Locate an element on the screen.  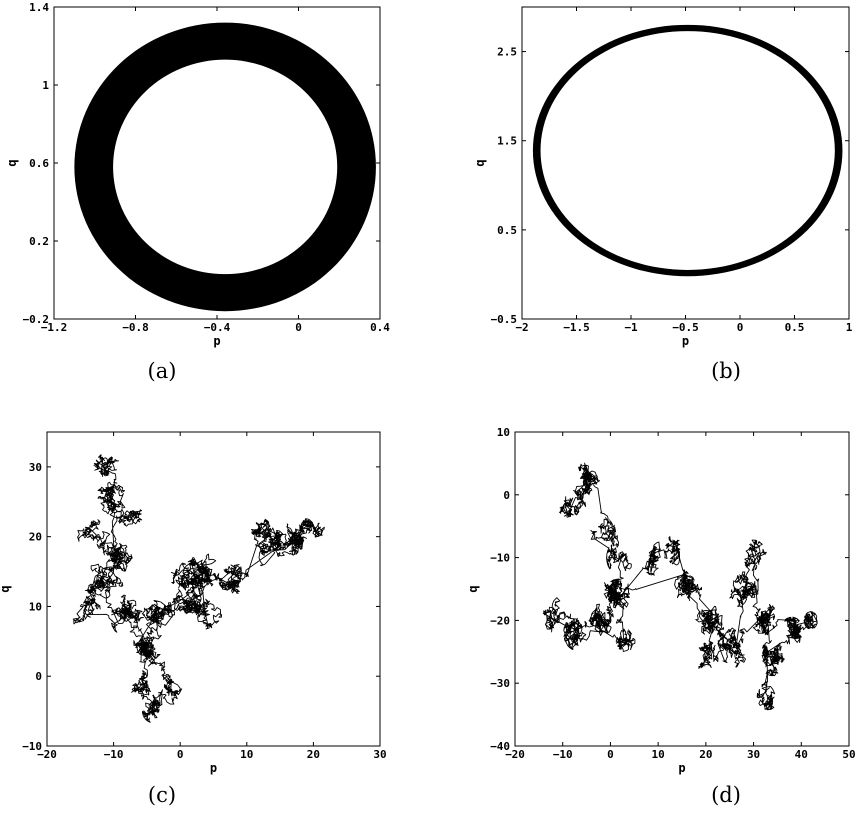
panel-caption: (d) is located at coordinates (726, 795).